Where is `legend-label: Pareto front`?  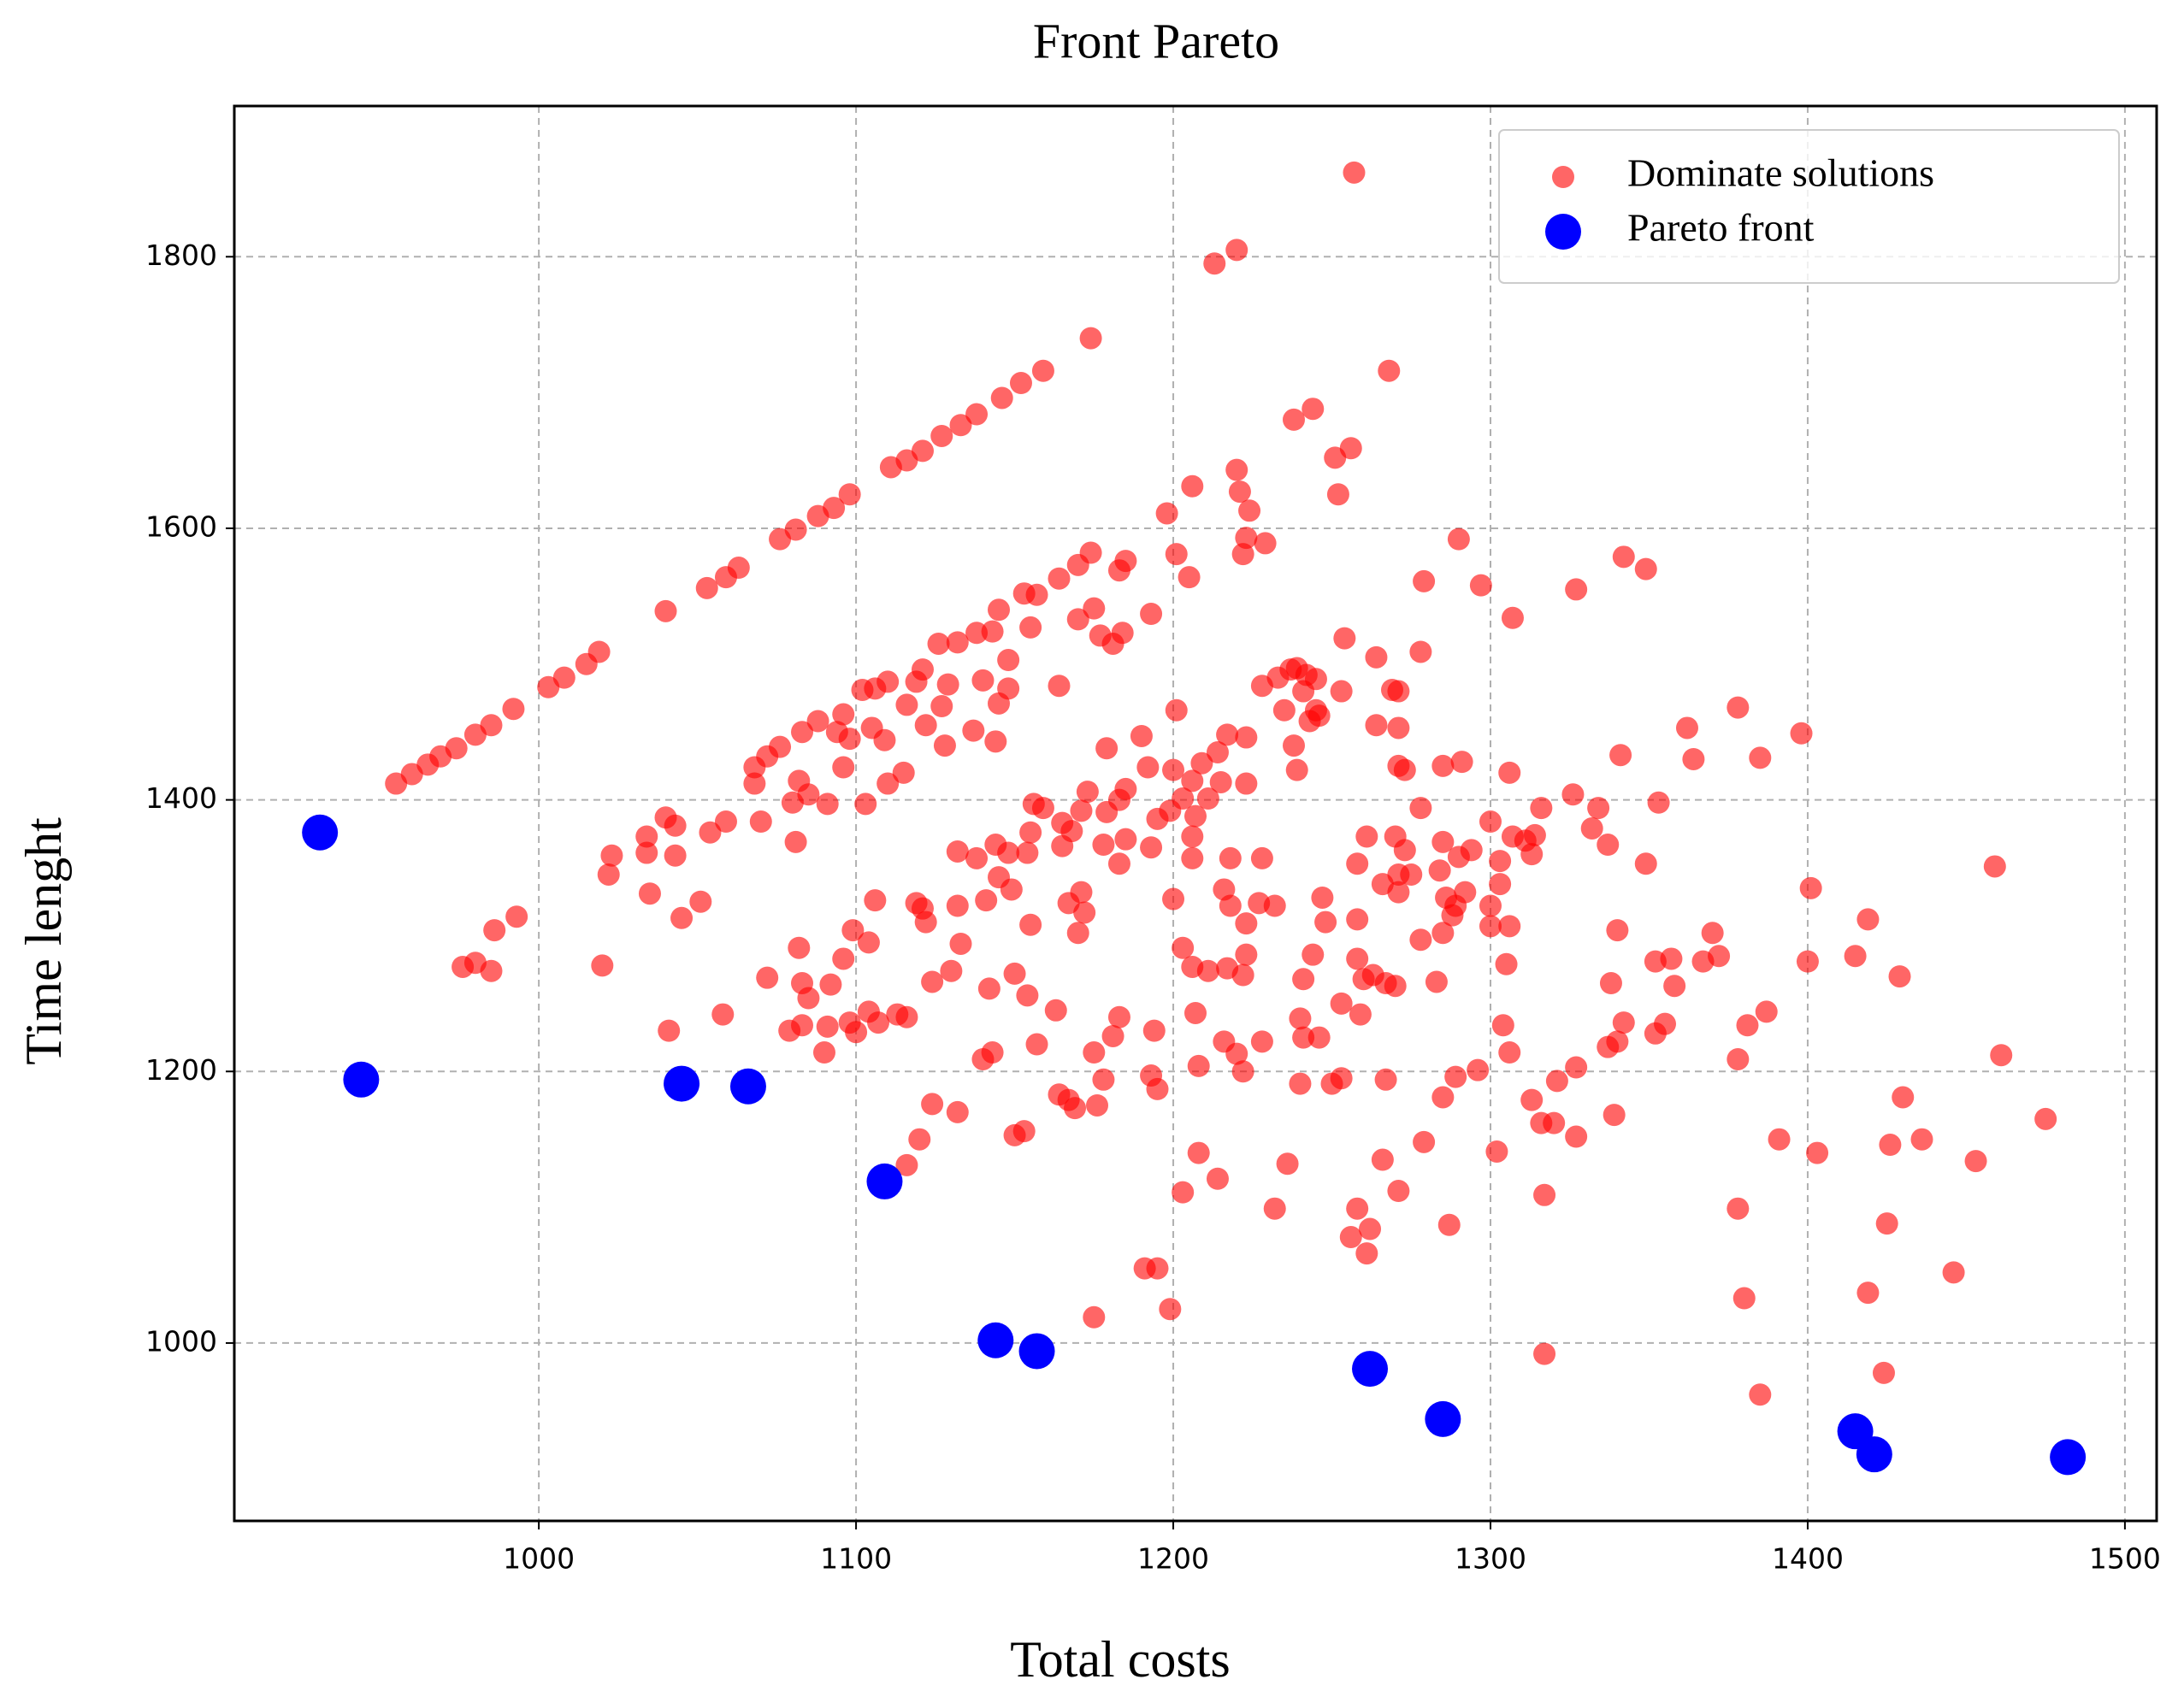 legend-label: Pareto front is located at coordinates (1721, 228).